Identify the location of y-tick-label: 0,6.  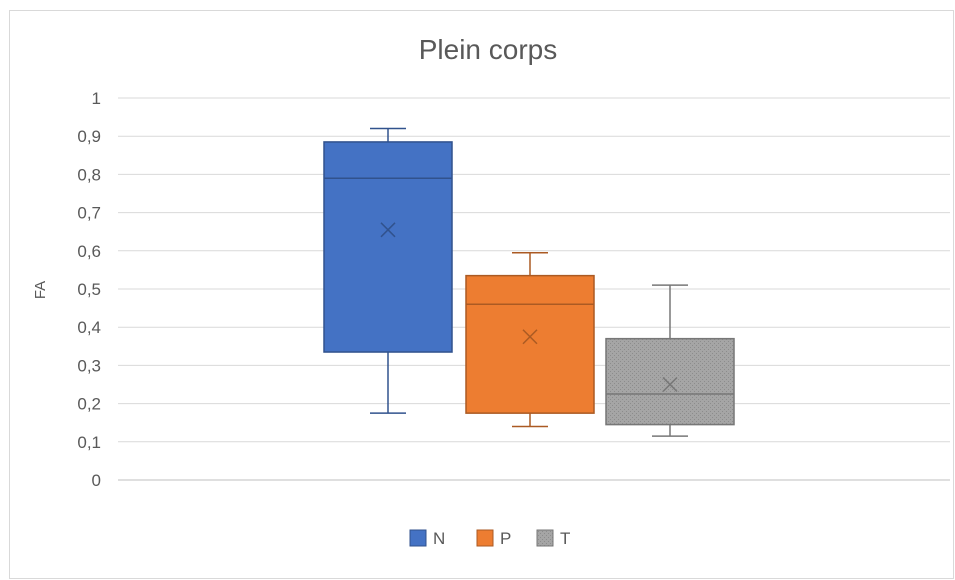
(89, 251).